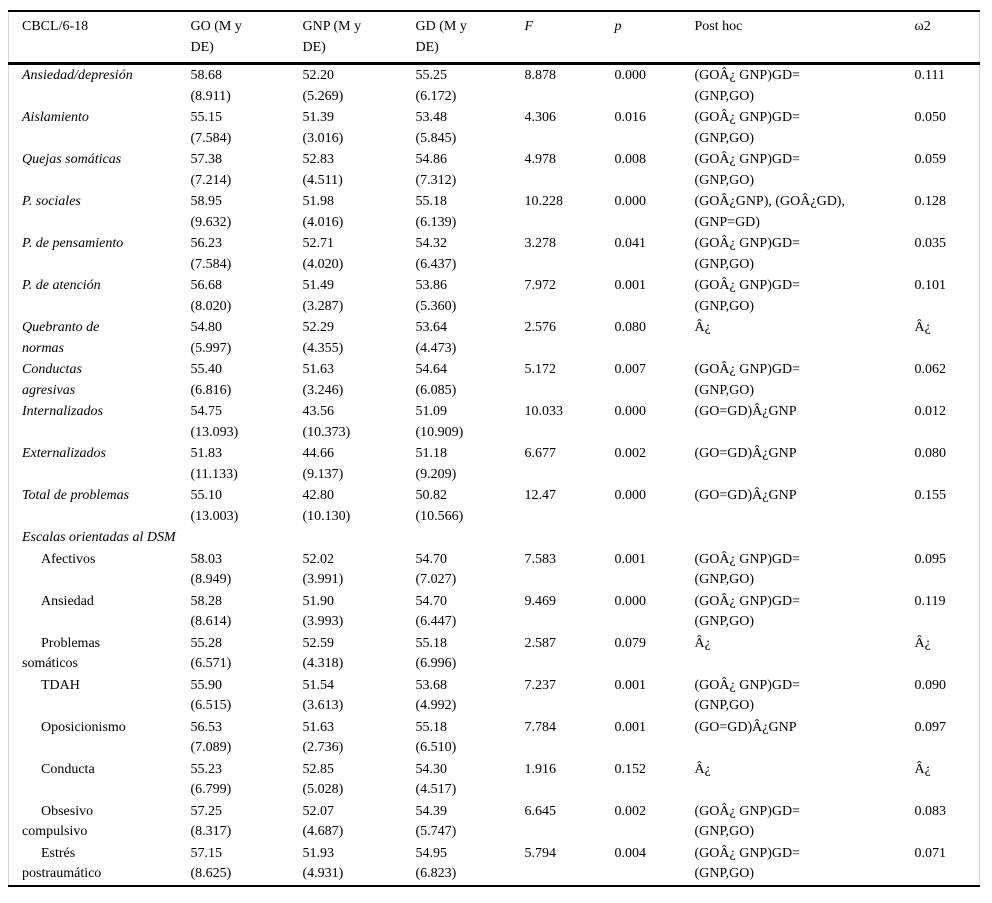 The width and height of the screenshot is (992, 903). What do you see at coordinates (323, 569) in the screenshot?
I see `cell-gnp: 52.02 (3.991)` at bounding box center [323, 569].